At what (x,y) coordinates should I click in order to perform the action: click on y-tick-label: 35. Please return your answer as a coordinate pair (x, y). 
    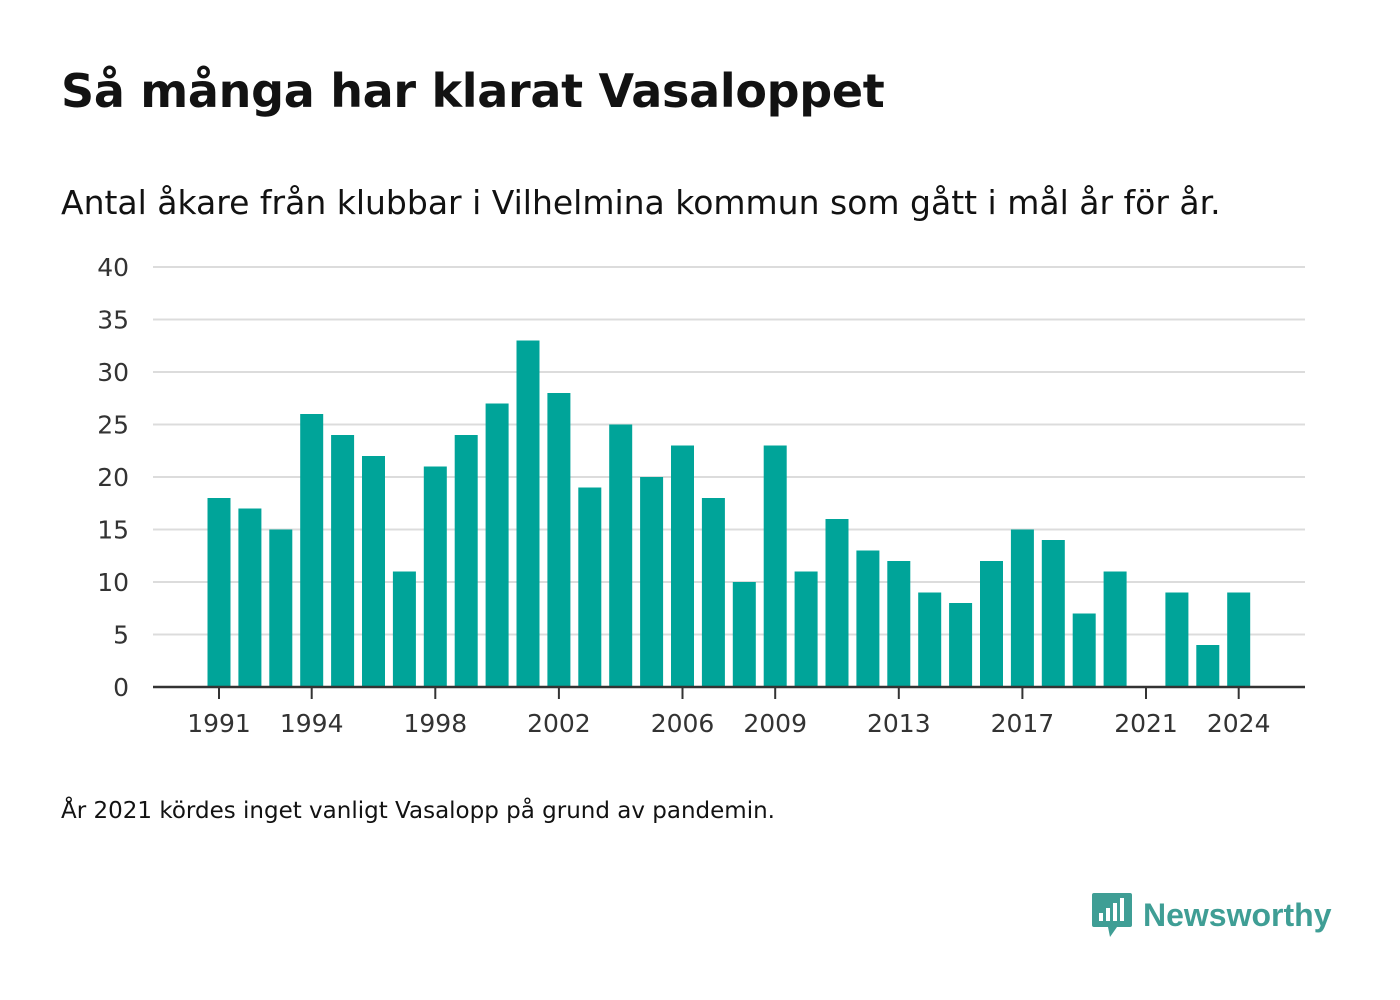
    Looking at the image, I should click on (113, 320).